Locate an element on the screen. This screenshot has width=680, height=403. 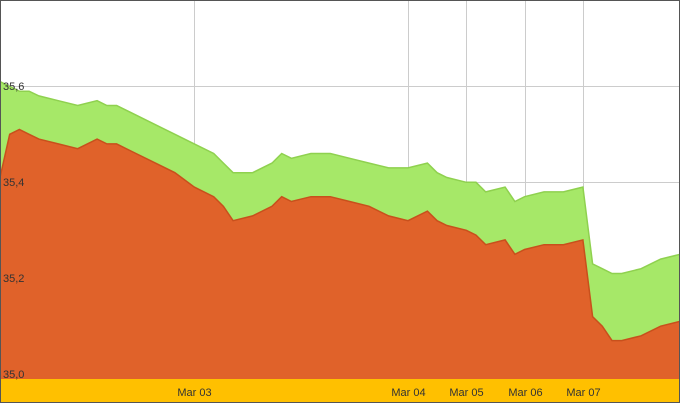
x-axis-ticks: Mar 03 Mar 04 Mar 05 Mar 06 Mar 07 is located at coordinates (388, 393).